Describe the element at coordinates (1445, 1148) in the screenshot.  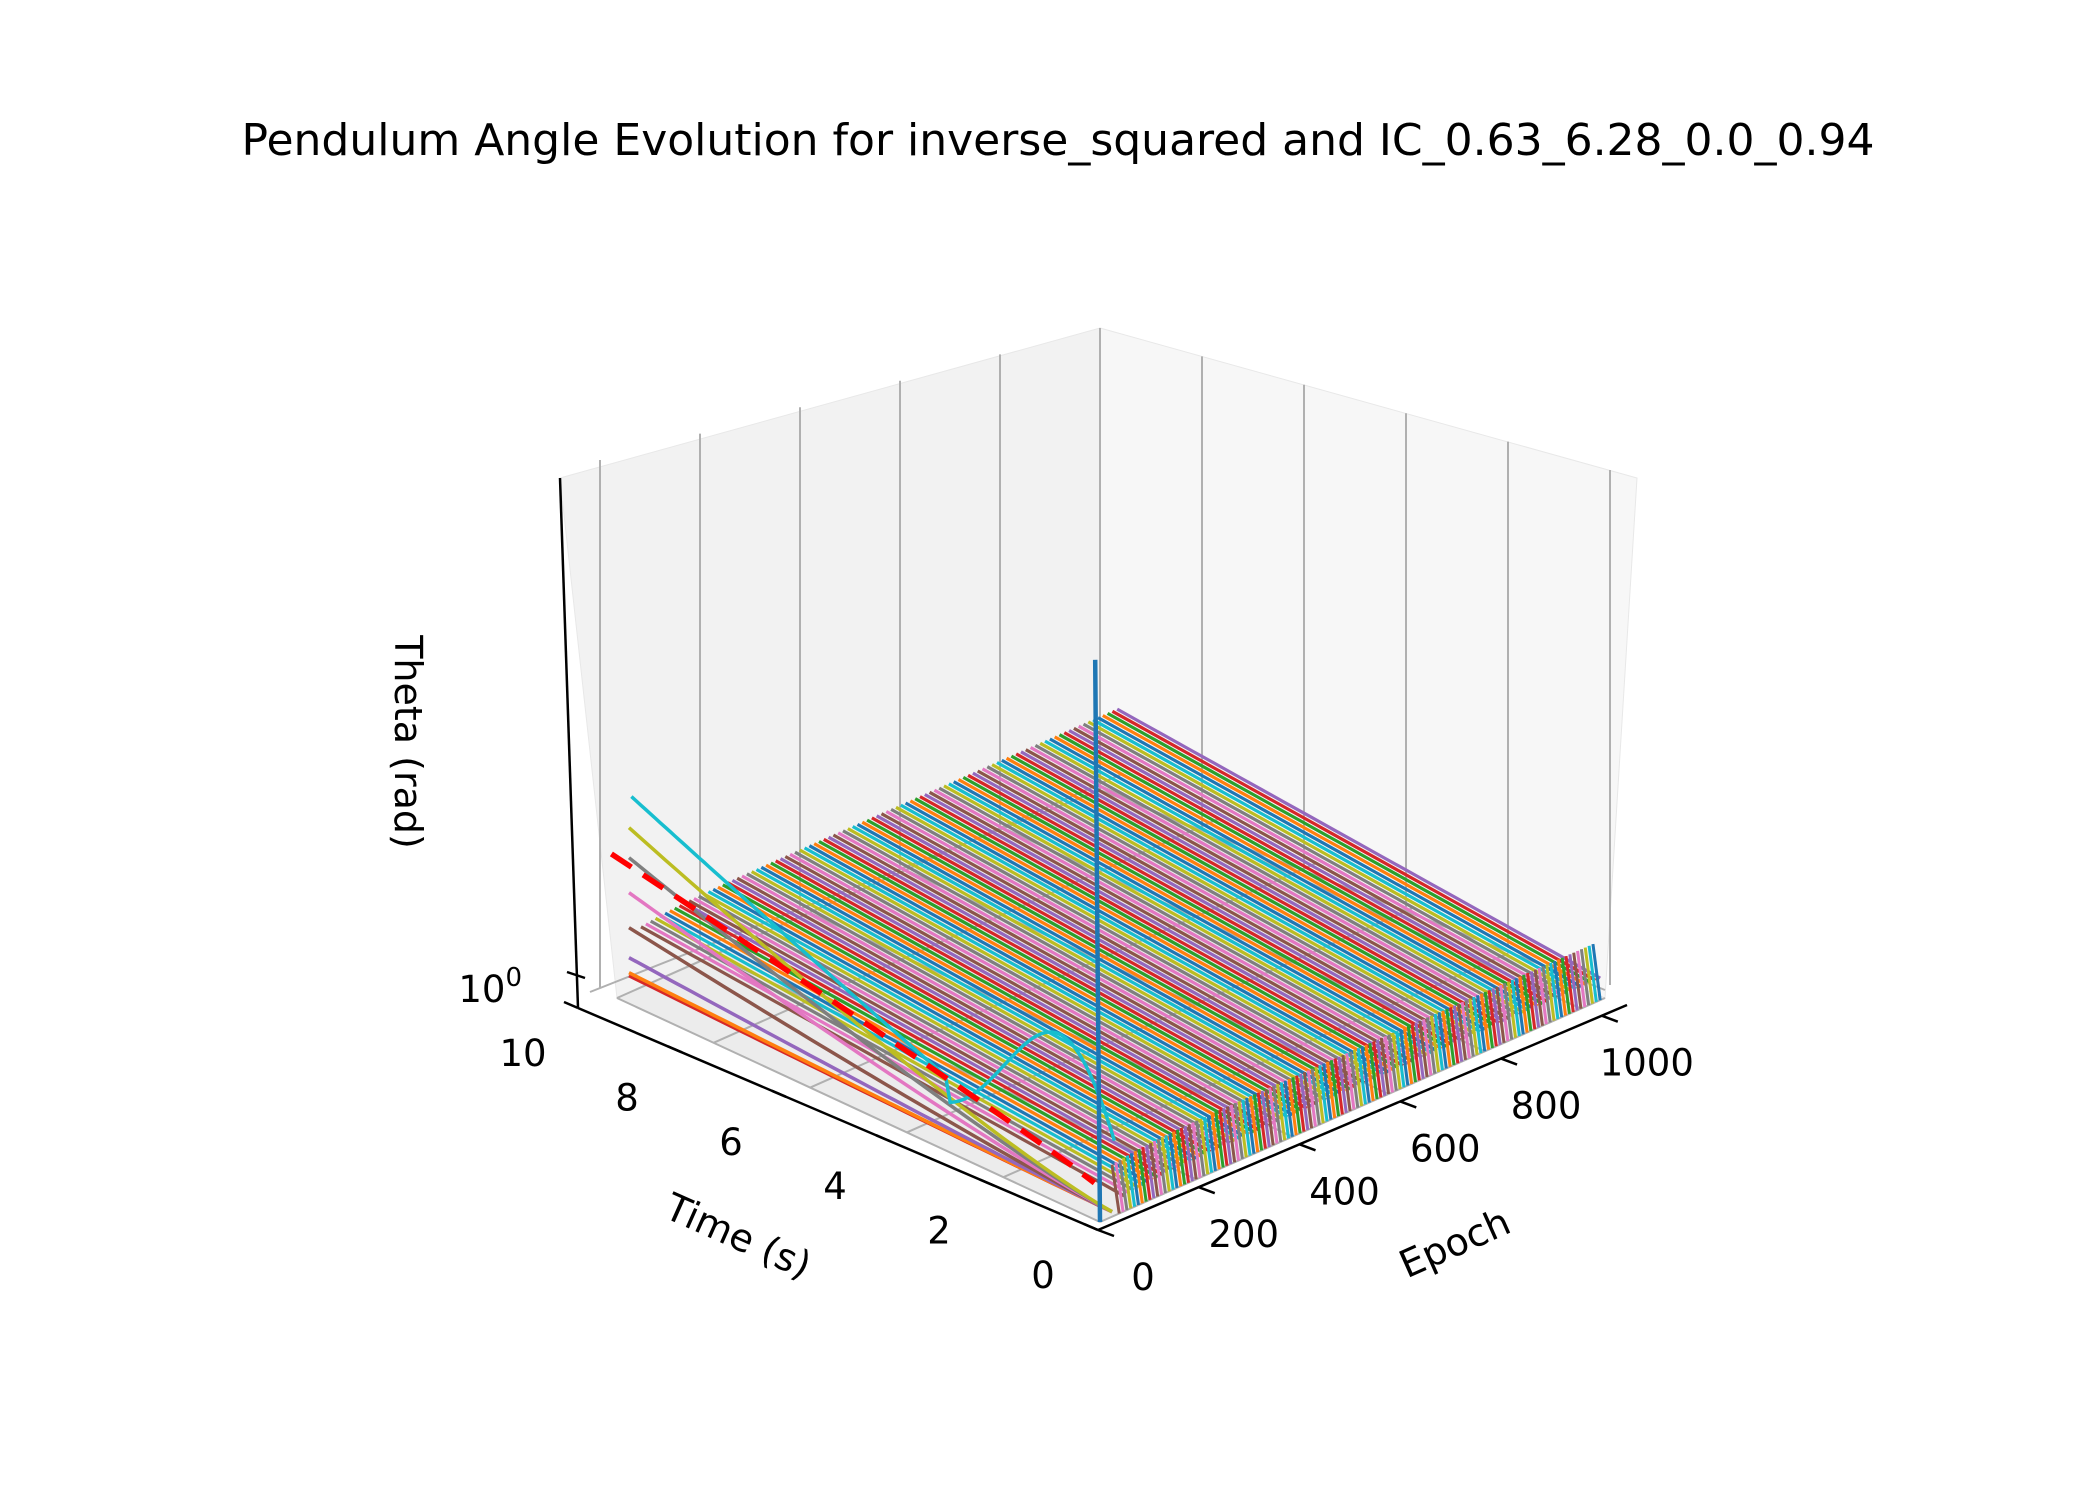
I see `epoch-tick-label: 600` at that location.